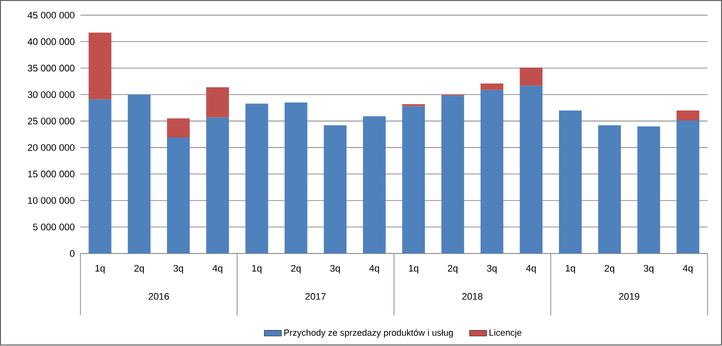  What do you see at coordinates (51, 94) in the screenshot?
I see `y-tick-label: 30 000 000` at bounding box center [51, 94].